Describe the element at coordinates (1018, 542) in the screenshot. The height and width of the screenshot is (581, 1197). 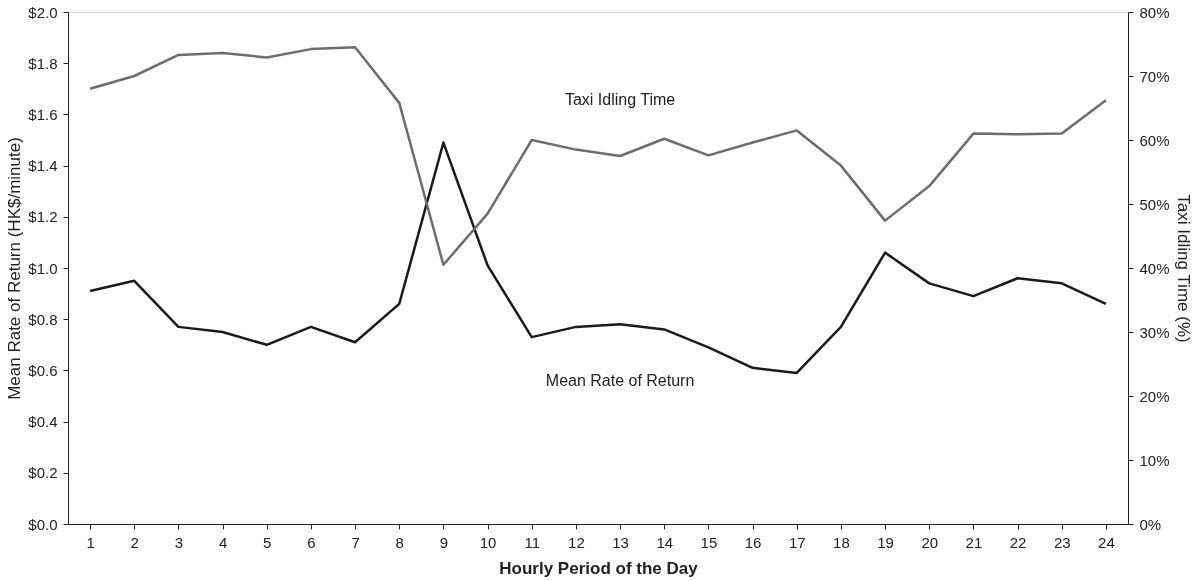
I see `x-tick-label: 22` at that location.